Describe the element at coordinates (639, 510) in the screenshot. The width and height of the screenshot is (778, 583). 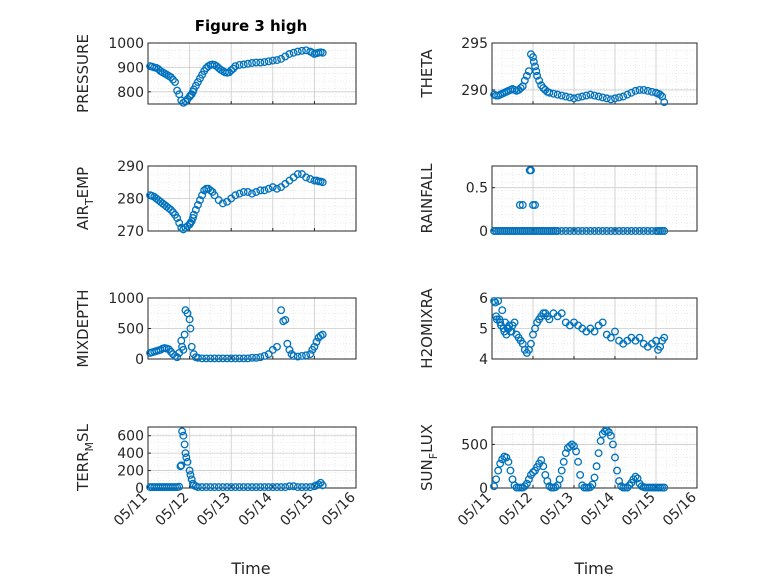
I see `x-tick-label: 05/15` at that location.